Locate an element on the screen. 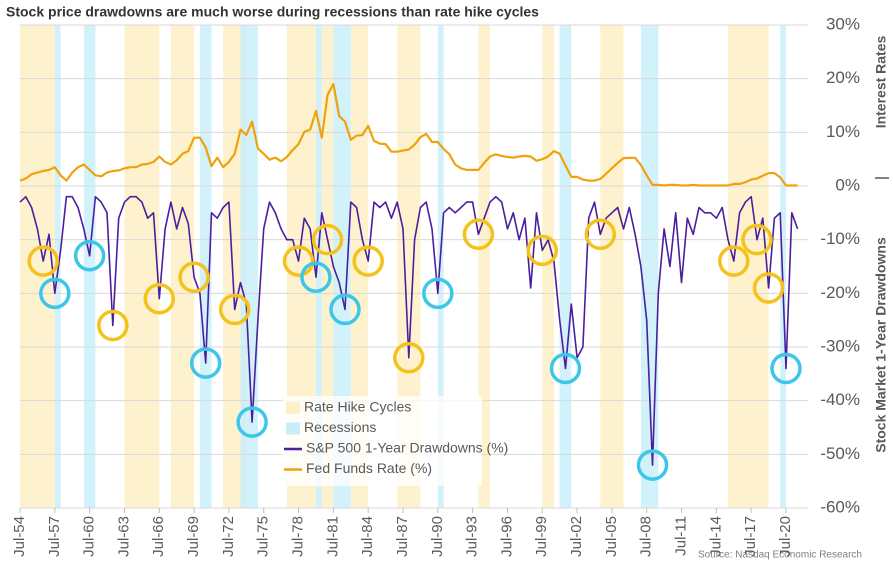 This screenshot has width=893, height=570. y-tick-label: -50% is located at coordinates (840, 453).